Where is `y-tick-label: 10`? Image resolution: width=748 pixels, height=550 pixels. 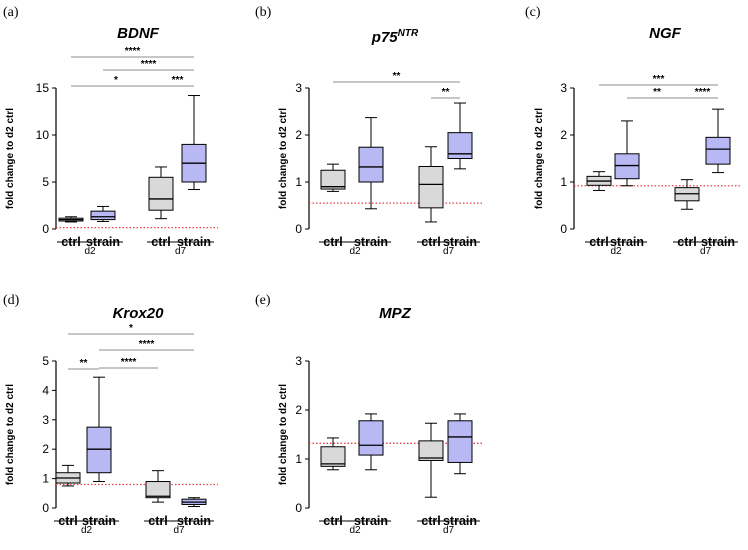 y-tick-label: 10 is located at coordinates (43, 135).